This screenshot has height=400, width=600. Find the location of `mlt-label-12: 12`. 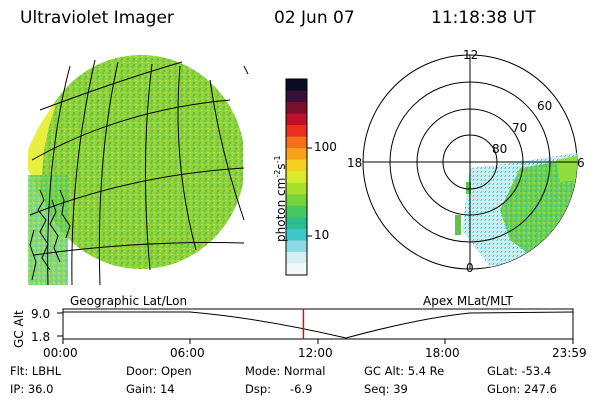

mlt-label-12: 12 is located at coordinates (471, 55).